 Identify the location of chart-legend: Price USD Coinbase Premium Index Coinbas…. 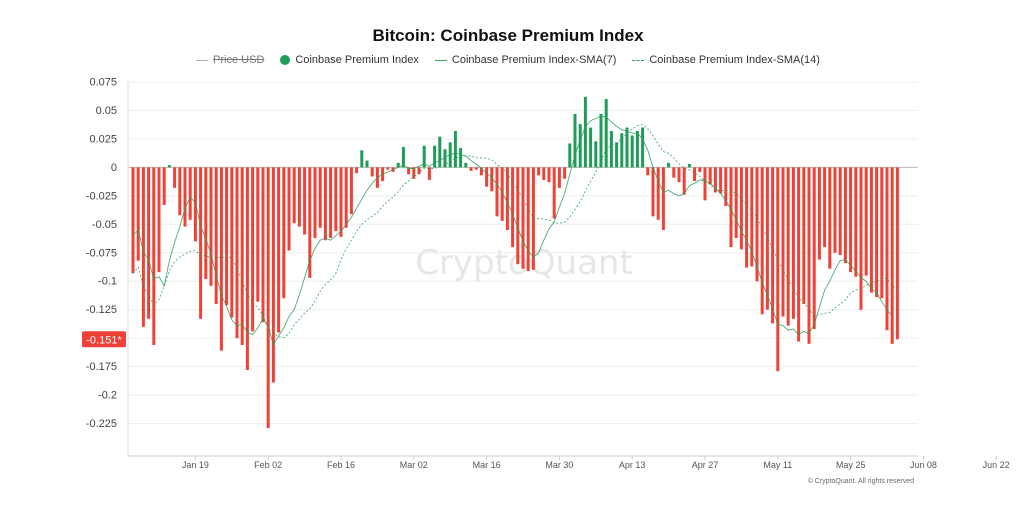
(508, 60).